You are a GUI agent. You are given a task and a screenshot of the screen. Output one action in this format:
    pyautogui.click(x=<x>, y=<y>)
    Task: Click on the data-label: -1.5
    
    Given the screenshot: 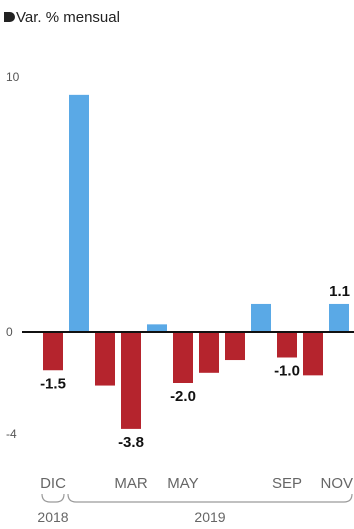 What is the action you would take?
    pyautogui.click(x=53, y=383)
    